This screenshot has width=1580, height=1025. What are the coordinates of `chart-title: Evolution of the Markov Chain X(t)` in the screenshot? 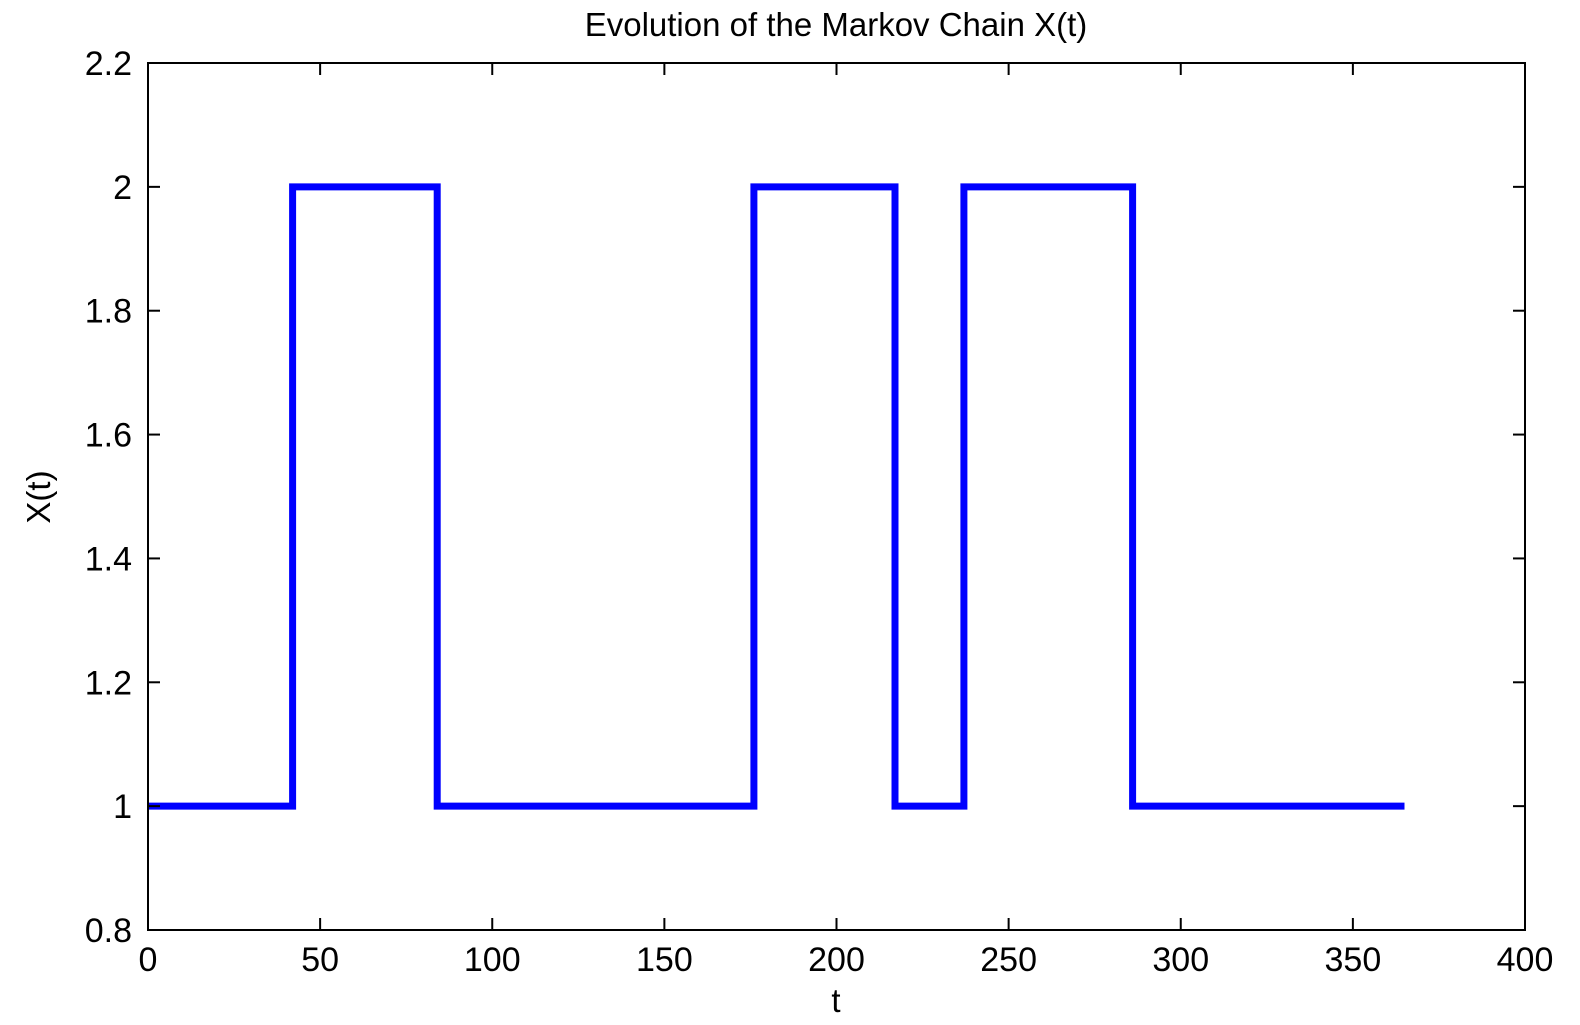 It's located at (836, 24).